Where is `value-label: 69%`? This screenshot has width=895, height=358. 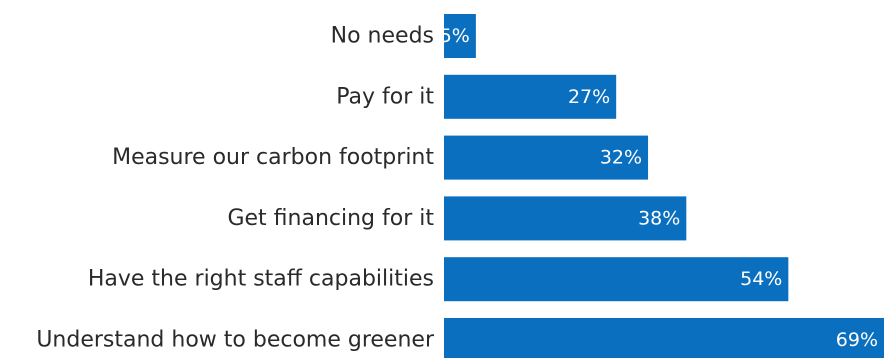
value-label: 69% is located at coordinates (857, 340).